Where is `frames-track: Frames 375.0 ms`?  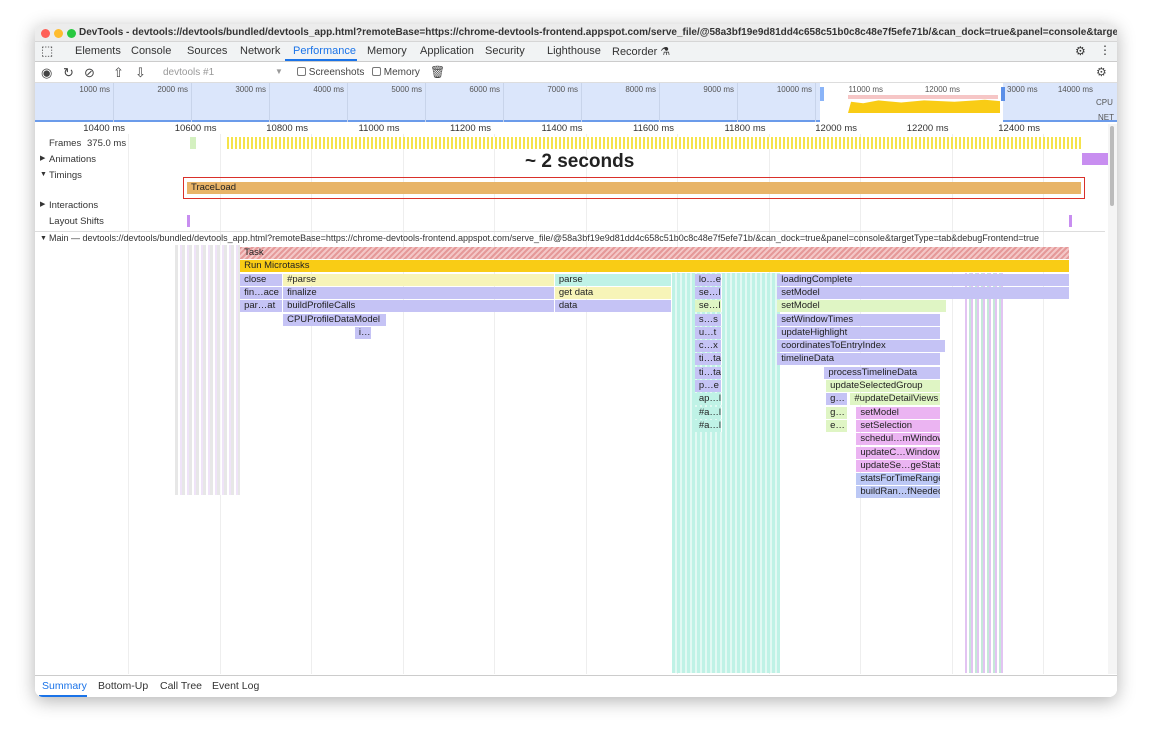
frames-track: Frames 375.0 ms is located at coordinates (576, 143).